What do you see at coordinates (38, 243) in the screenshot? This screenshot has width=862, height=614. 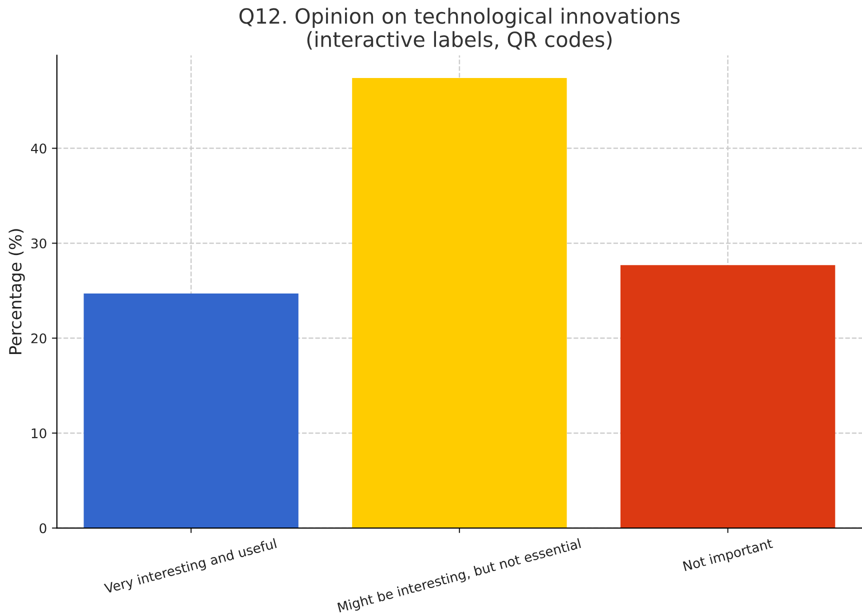 I see `y-tick-label: 30` at bounding box center [38, 243].